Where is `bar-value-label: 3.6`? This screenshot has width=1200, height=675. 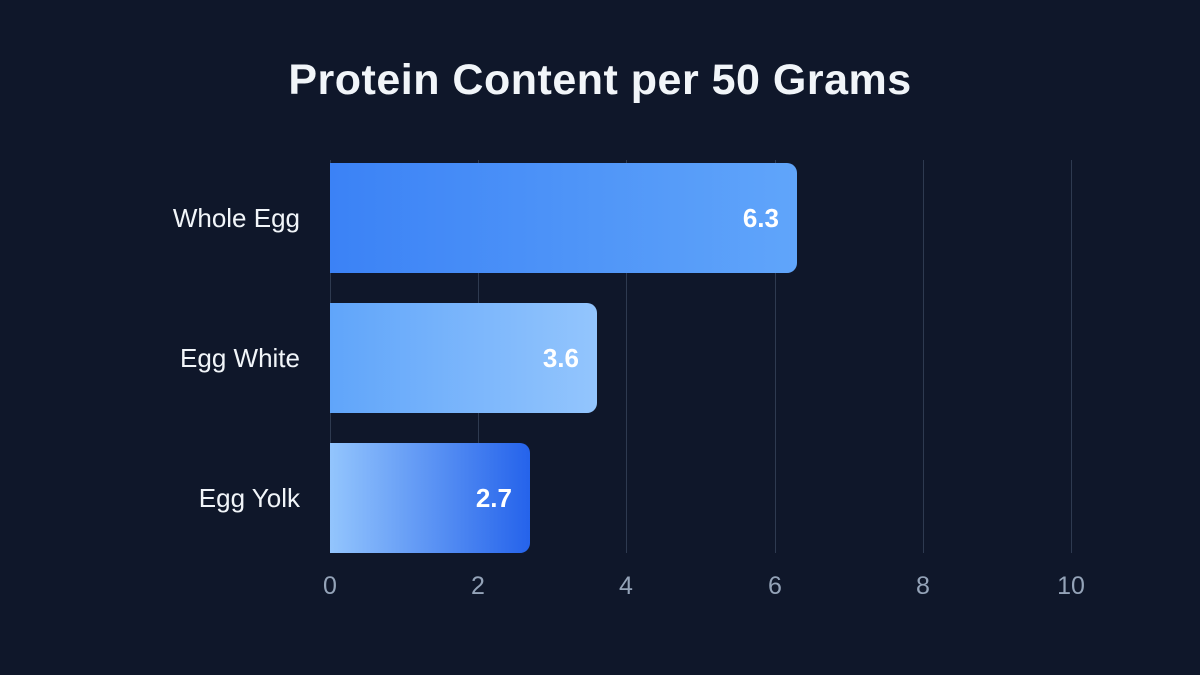
bar-value-label: 3.6 is located at coordinates (560, 358).